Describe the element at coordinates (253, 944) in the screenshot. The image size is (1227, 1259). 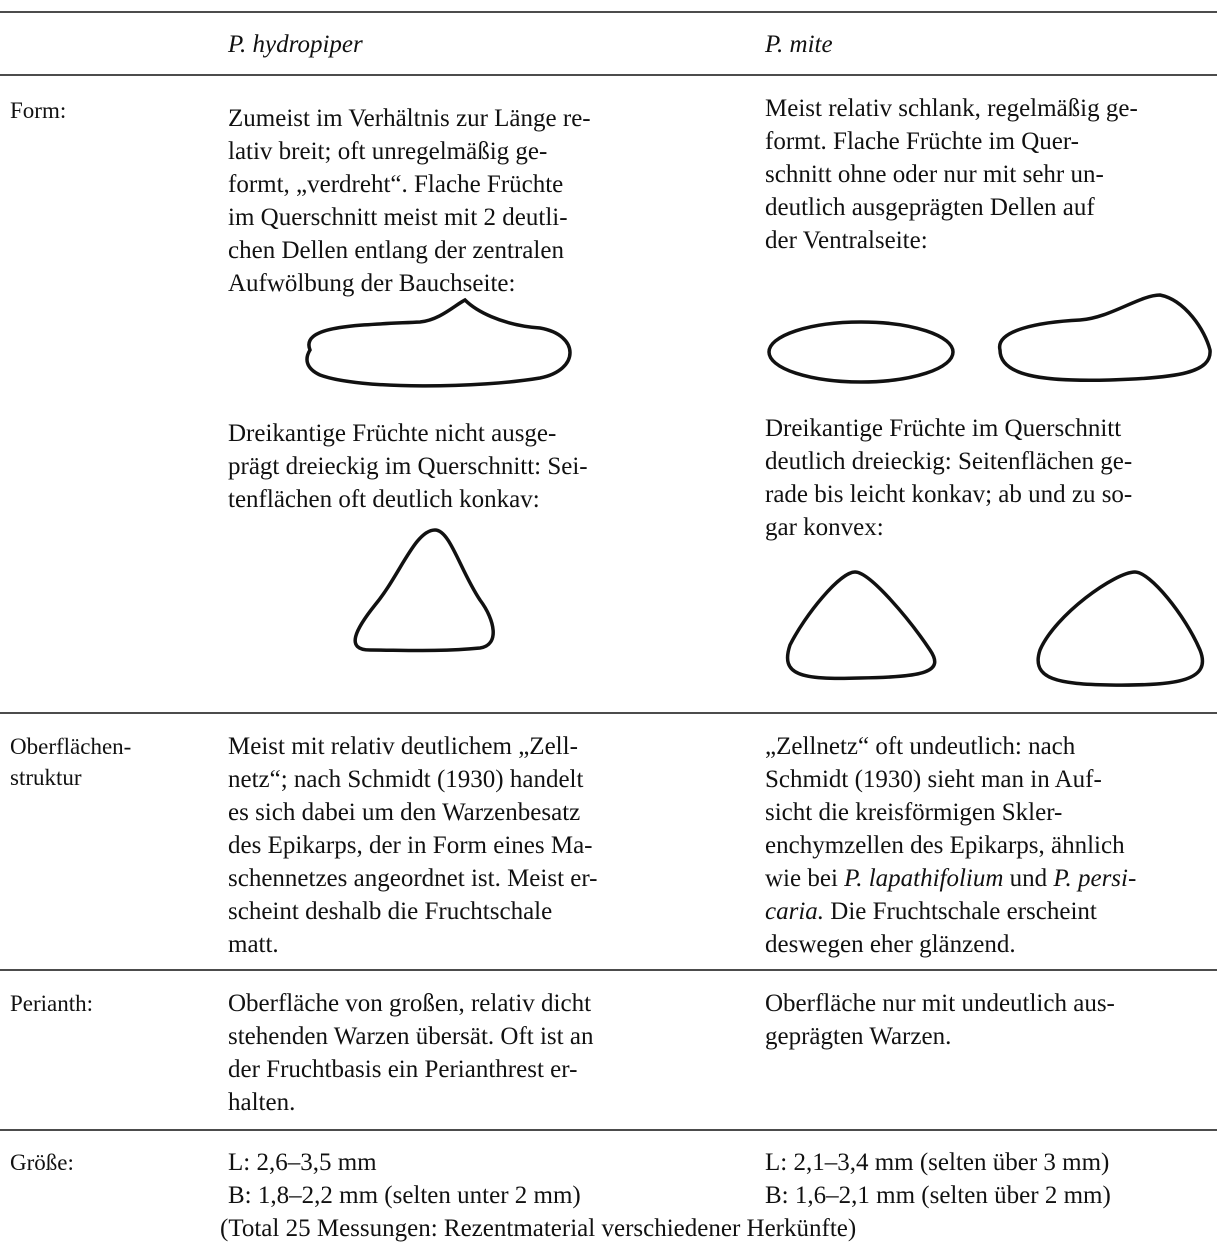
I see `cell-line: matt.` at that location.